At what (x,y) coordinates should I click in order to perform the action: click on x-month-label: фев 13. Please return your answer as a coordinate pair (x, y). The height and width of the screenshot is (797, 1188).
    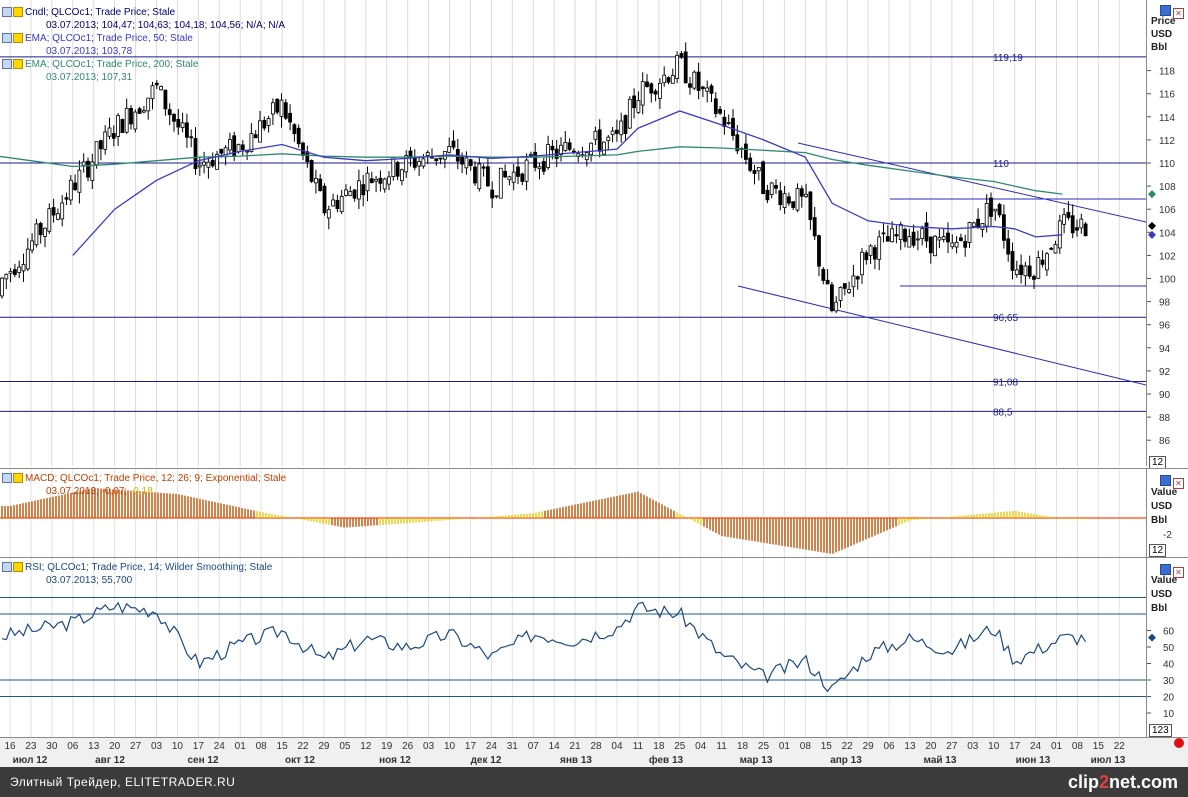
    Looking at the image, I should click on (666, 760).